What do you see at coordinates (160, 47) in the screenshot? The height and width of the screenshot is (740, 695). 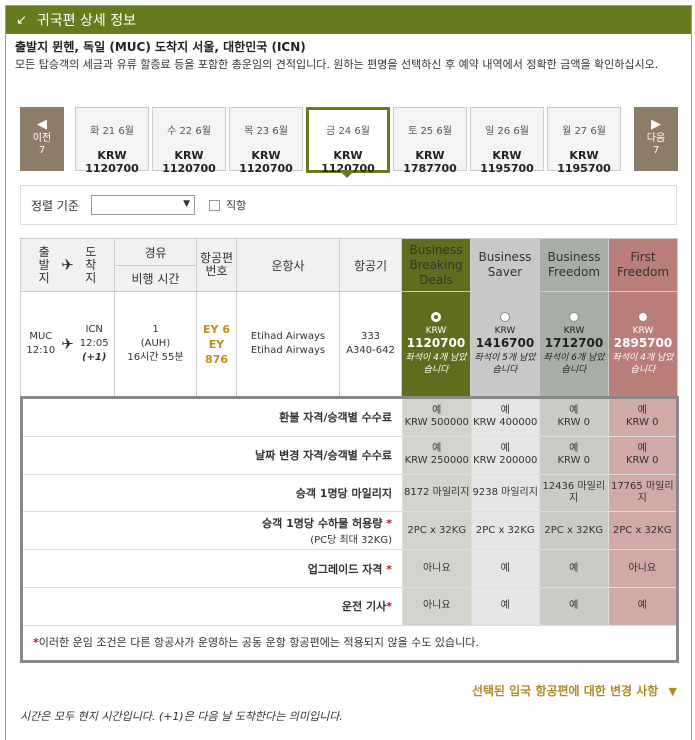 I see `route-title: 출발지 뮌헨, 독일 (MUC) 도착지 서울, 대한민국 (ICN)` at bounding box center [160, 47].